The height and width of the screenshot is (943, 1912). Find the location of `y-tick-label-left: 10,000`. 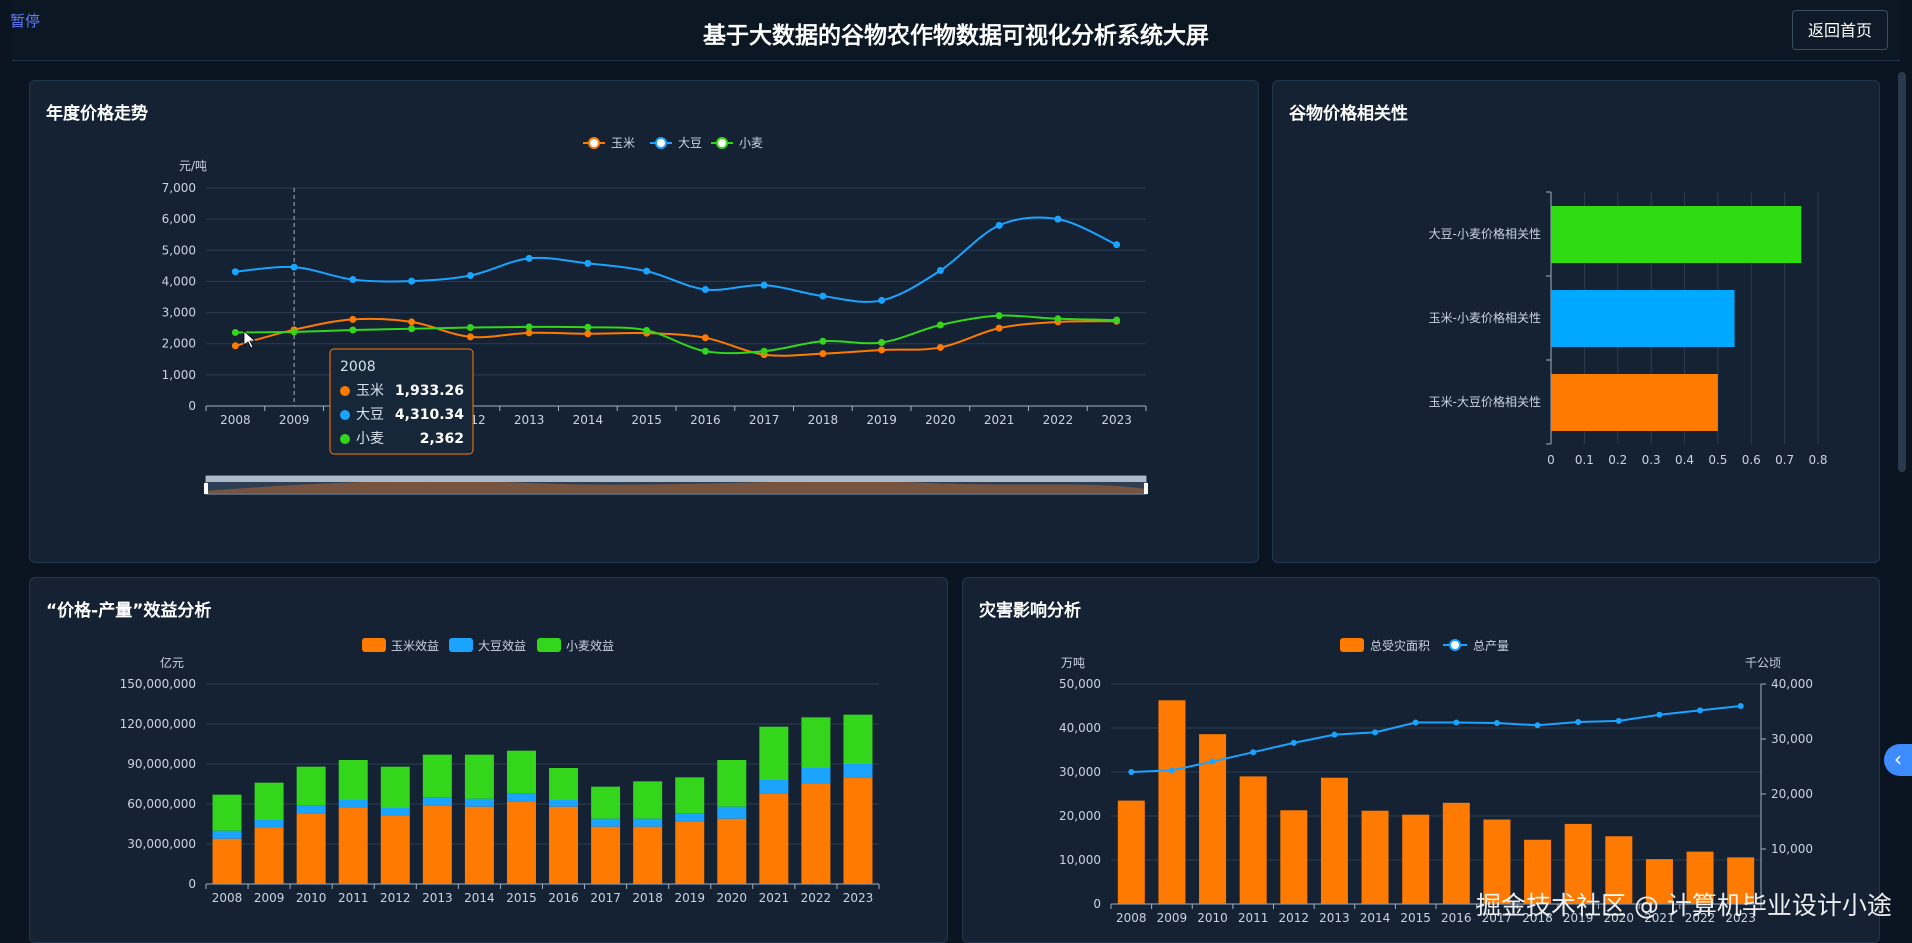

y-tick-label-left: 10,000 is located at coordinates (1080, 860).